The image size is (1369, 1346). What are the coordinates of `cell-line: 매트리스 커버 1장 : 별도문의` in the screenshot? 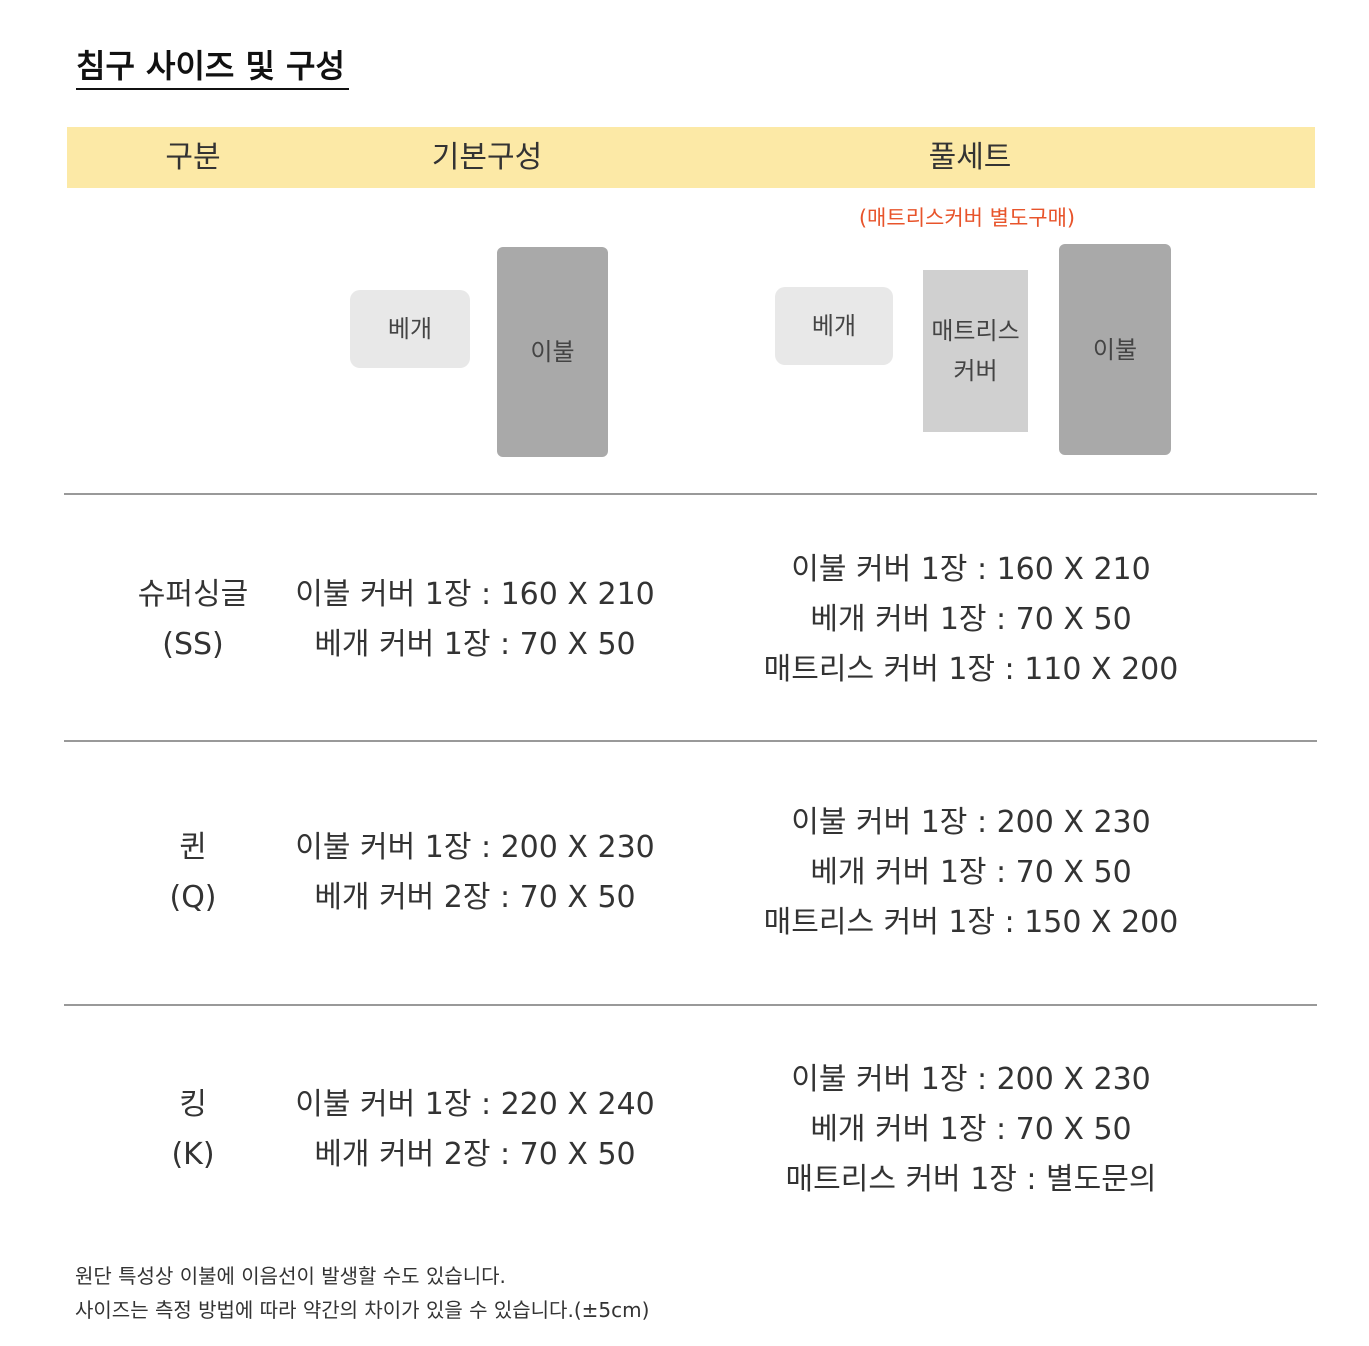 It's located at (971, 1179).